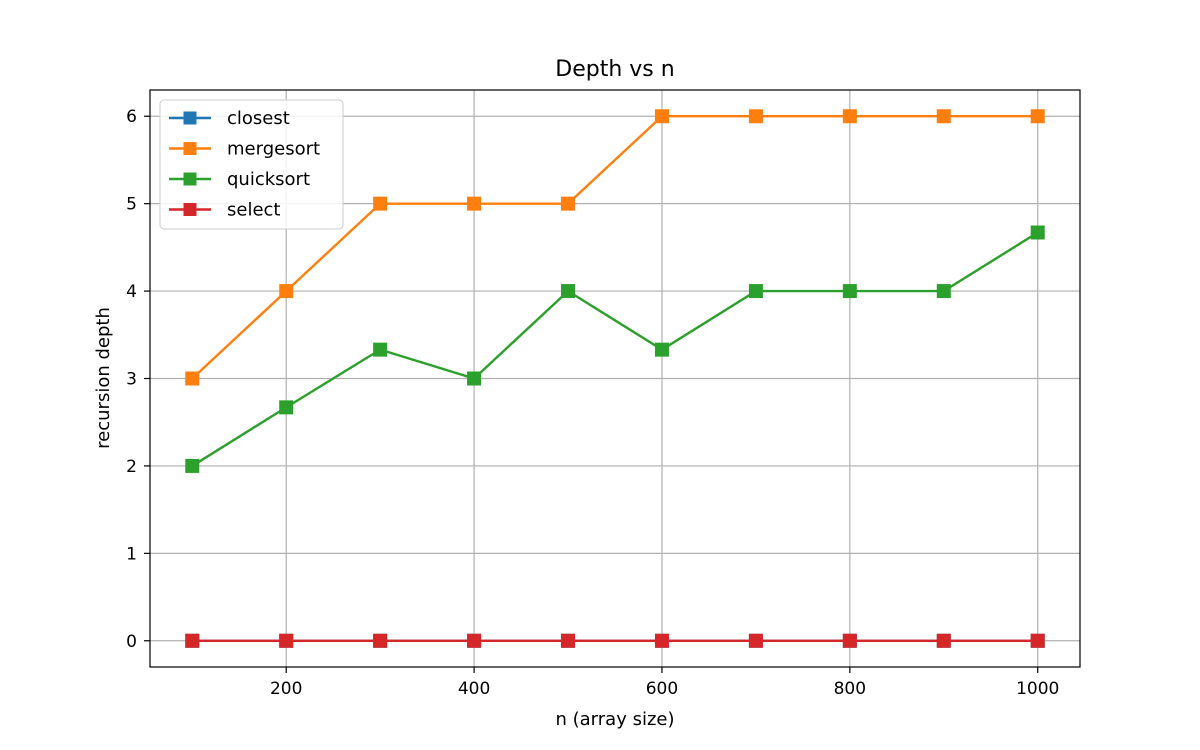 This screenshot has height=750, width=1200. What do you see at coordinates (253, 210) in the screenshot?
I see `legend-label: select` at bounding box center [253, 210].